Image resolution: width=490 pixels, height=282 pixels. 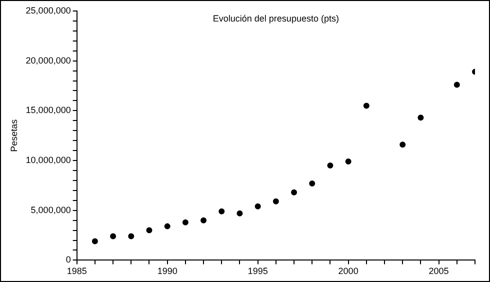 I want to click on y-axis-title: Pesetas, so click(x=13, y=135).